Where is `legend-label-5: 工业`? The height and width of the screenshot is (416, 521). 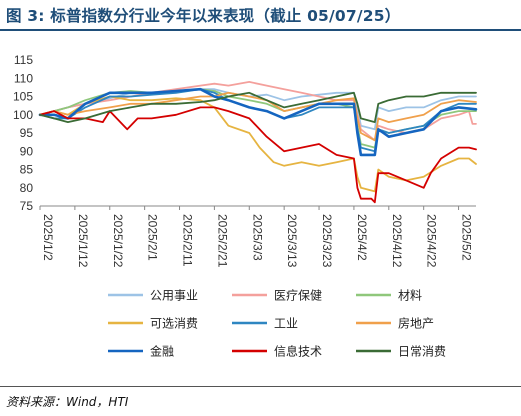 legend-label-5: 工业 is located at coordinates (286, 324).